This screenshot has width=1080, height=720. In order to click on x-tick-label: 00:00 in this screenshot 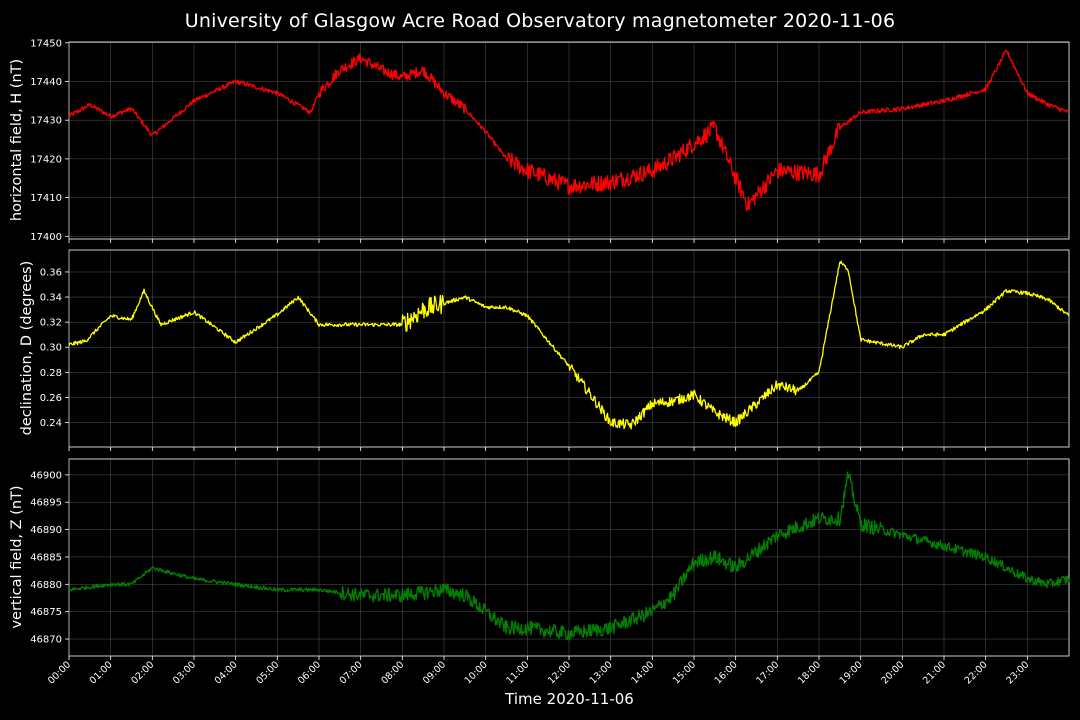, I will do `click(59, 672)`.